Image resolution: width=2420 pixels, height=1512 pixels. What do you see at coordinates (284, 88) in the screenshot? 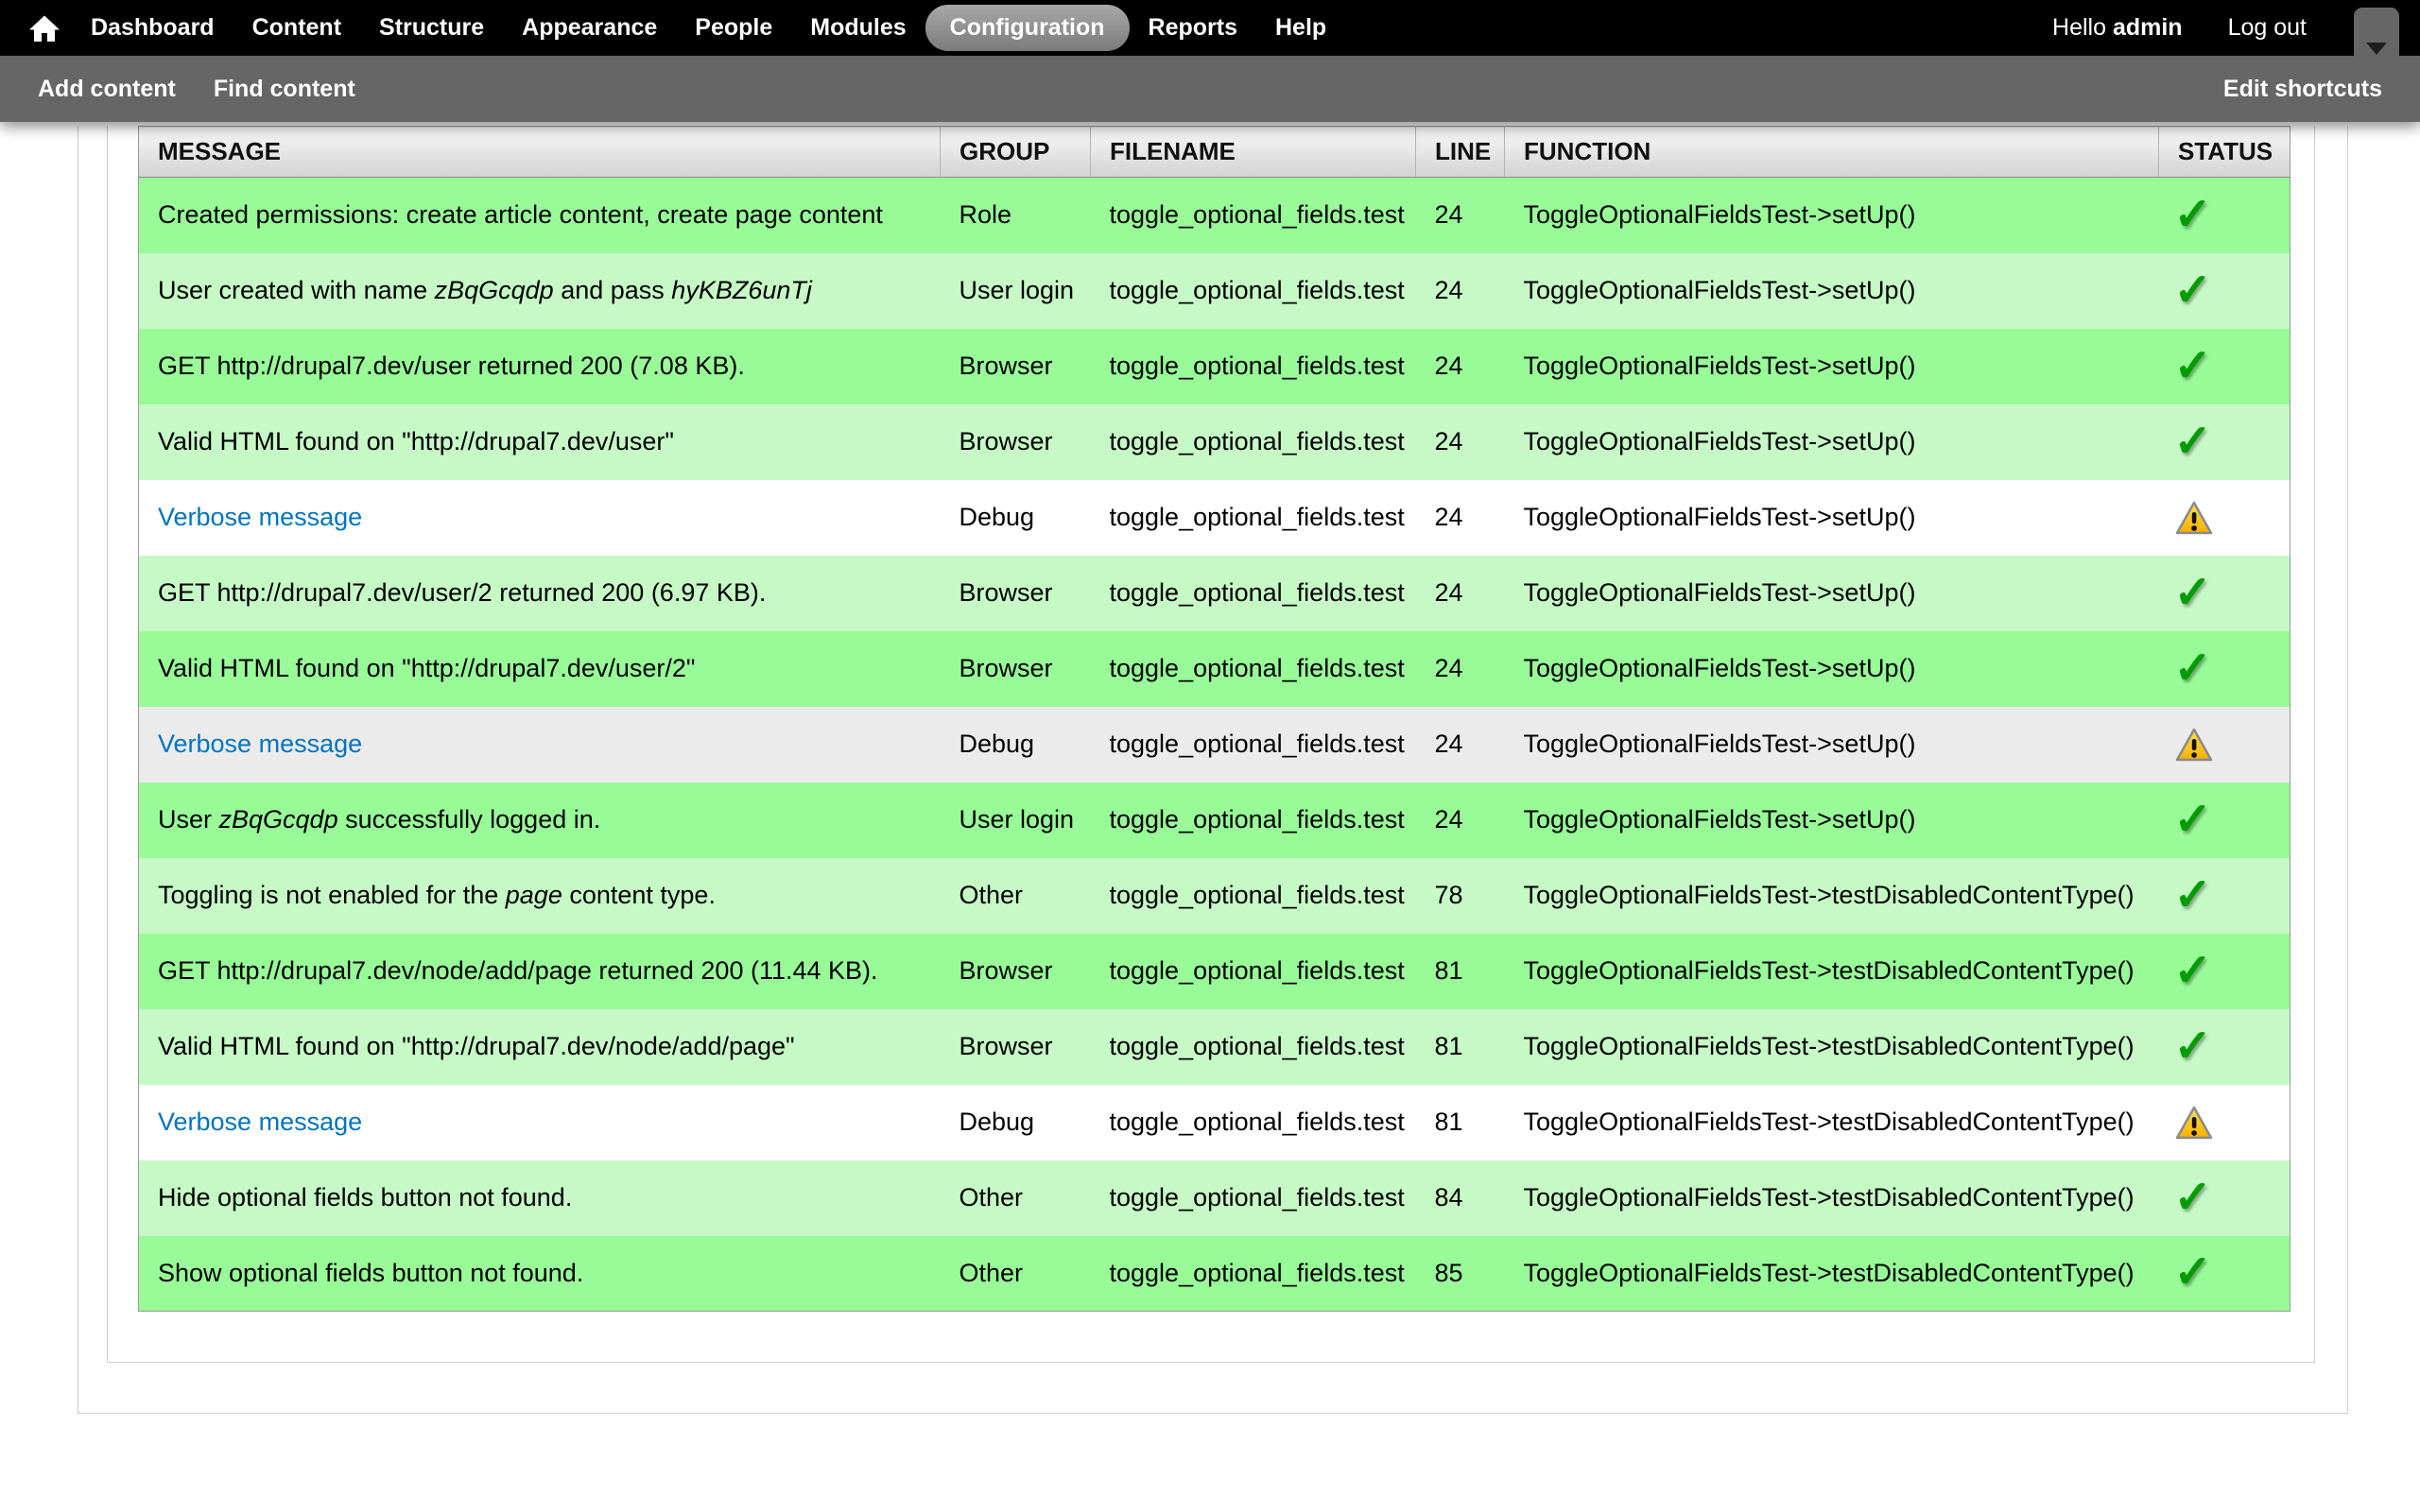
I see `shortcut-item-find-content: Find content` at bounding box center [284, 88].